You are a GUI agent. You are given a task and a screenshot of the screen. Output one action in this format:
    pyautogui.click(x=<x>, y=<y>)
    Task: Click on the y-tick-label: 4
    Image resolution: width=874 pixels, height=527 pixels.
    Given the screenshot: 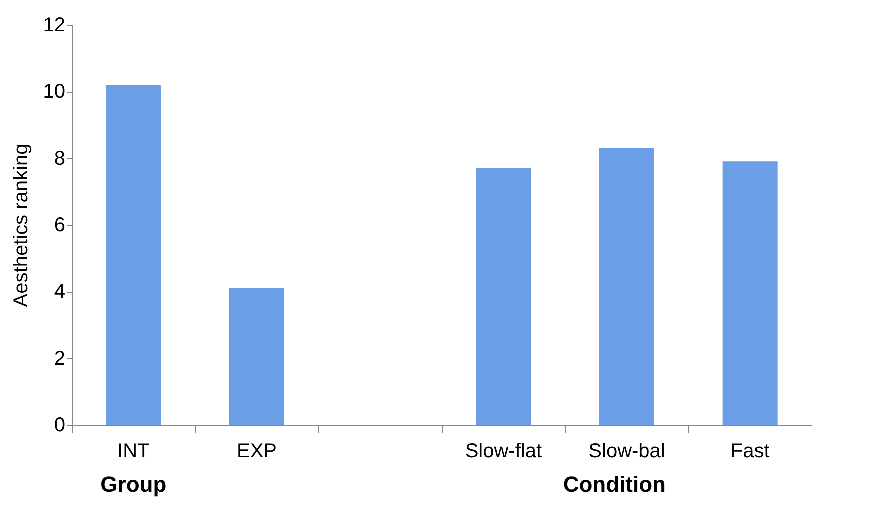 What is the action you would take?
    pyautogui.click(x=60, y=292)
    